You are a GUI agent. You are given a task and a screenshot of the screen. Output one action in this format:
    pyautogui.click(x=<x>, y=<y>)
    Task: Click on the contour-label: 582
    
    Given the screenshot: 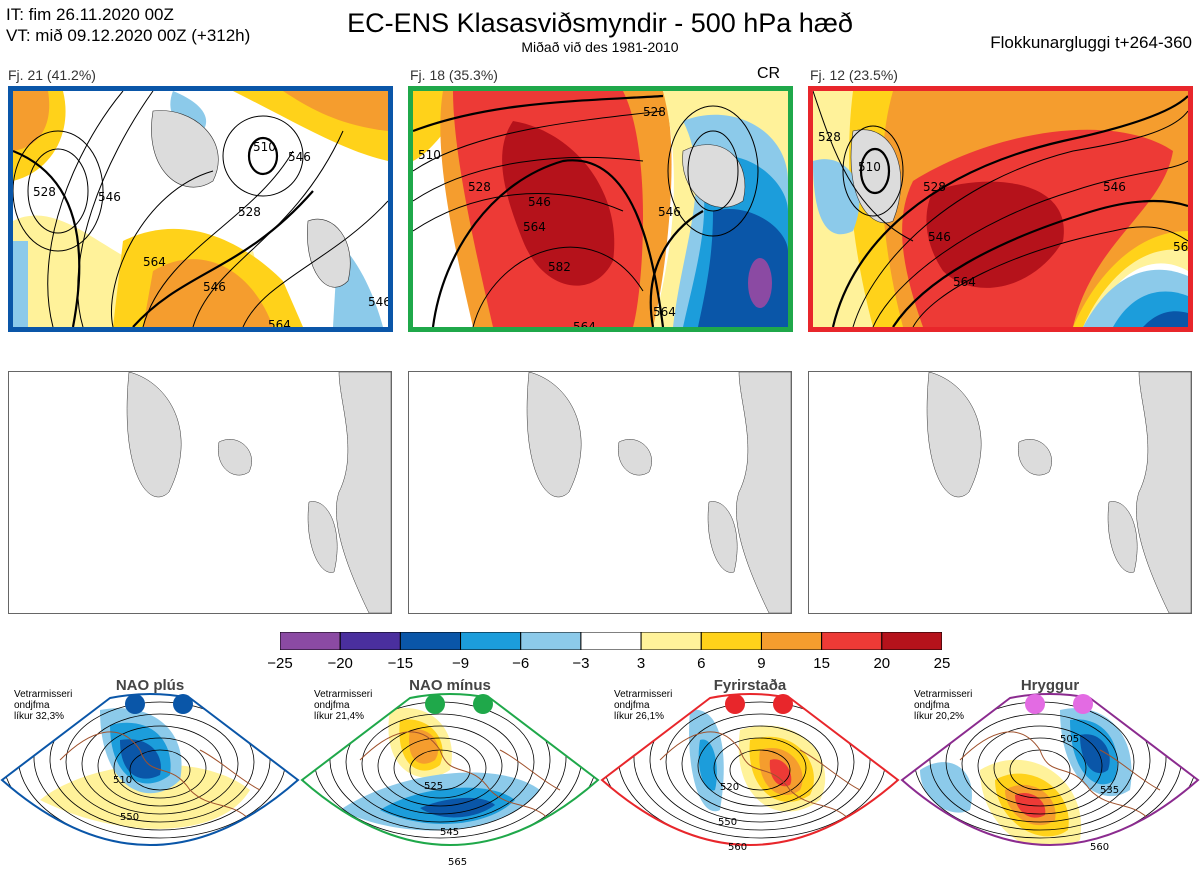 What is the action you would take?
    pyautogui.click(x=559, y=267)
    